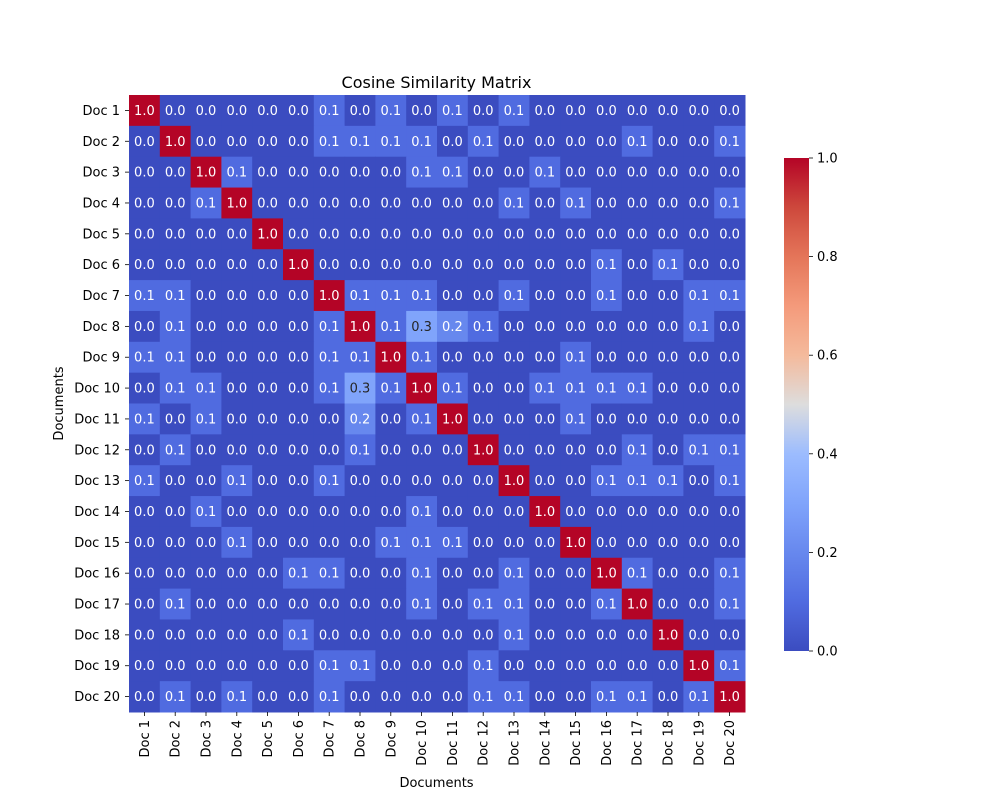  I want to click on y-tick-label: Doc 9, so click(101, 358).